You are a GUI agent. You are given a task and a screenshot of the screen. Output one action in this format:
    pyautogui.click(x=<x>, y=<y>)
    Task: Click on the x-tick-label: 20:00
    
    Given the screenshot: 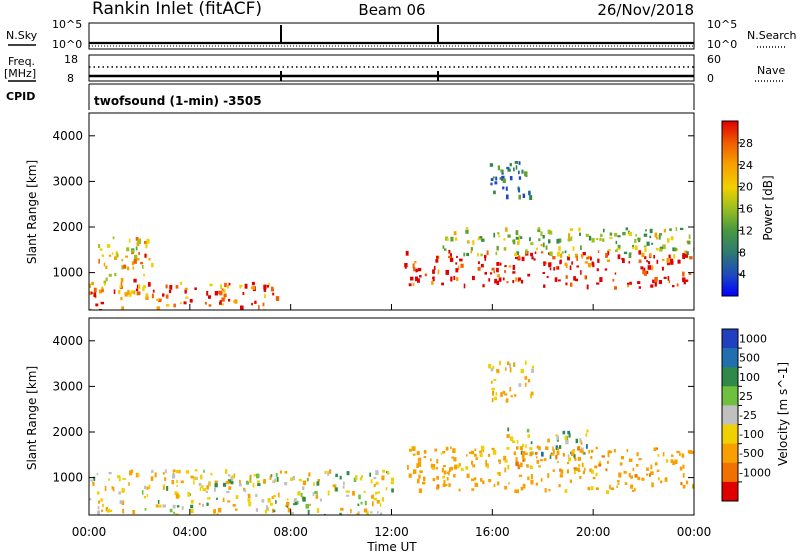 What is the action you would take?
    pyautogui.click(x=593, y=532)
    